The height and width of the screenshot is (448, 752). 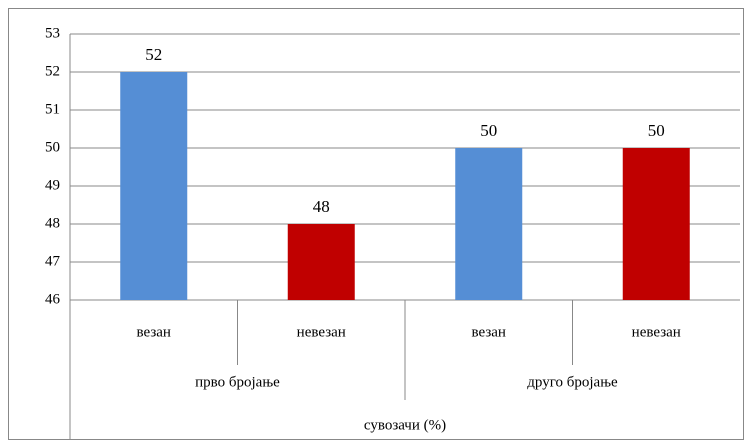 I want to click on y-tick-label: 52, so click(x=52, y=71).